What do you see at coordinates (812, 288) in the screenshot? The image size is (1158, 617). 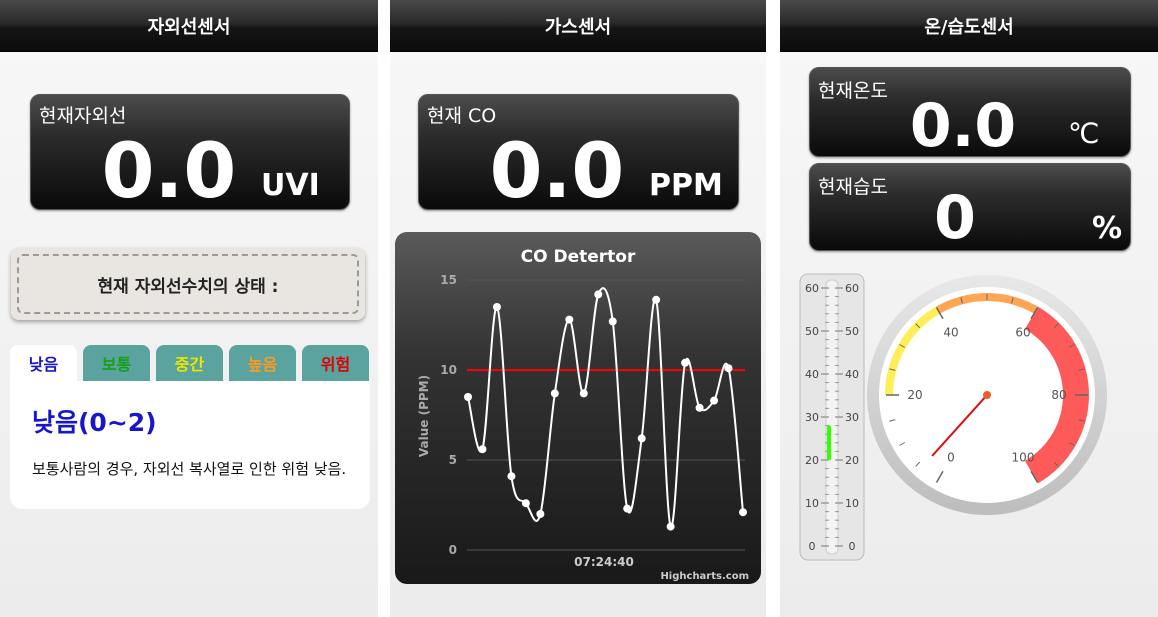 I see `thermometer-left-label: 60` at bounding box center [812, 288].